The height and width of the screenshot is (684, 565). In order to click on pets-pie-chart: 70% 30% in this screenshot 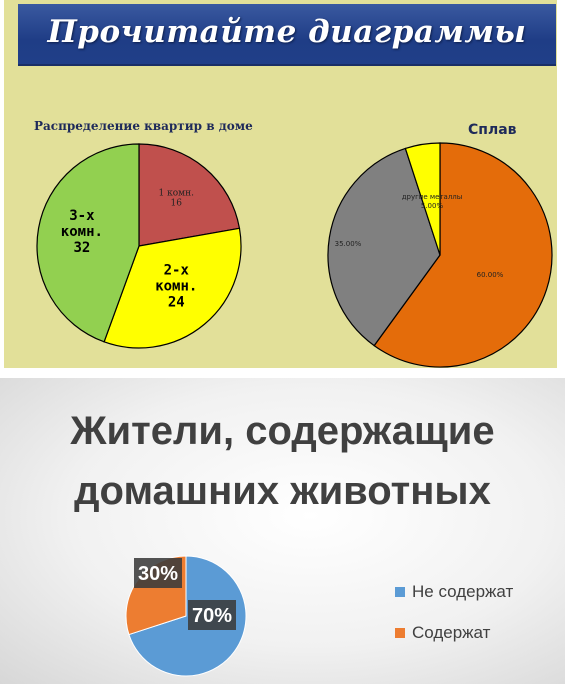, I will do `click(186, 616)`.